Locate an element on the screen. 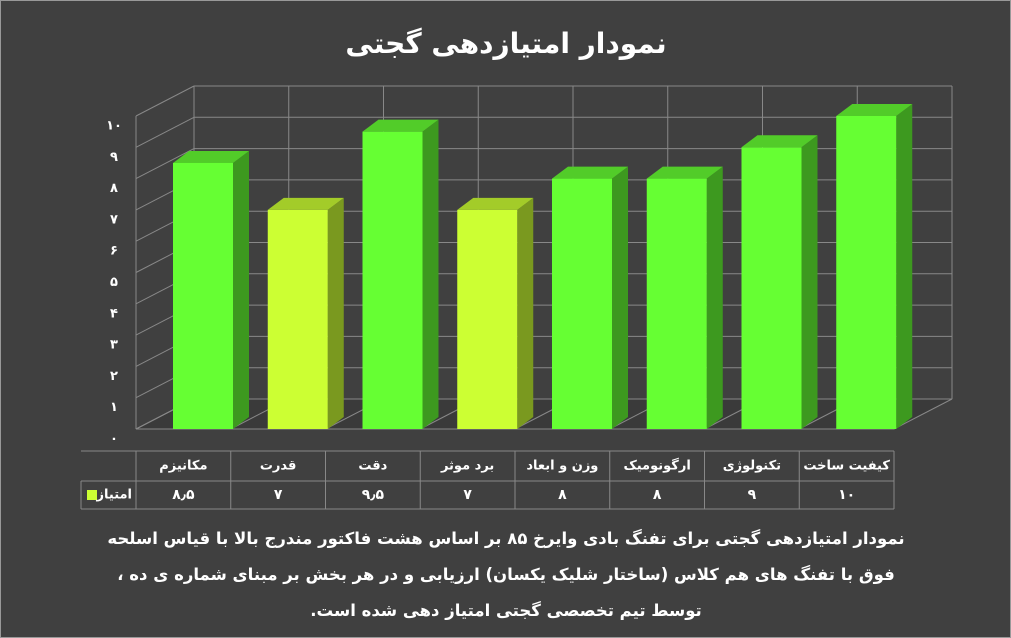 The width and height of the screenshot is (1011, 638). y-tick-label: ۳ is located at coordinates (114, 345).